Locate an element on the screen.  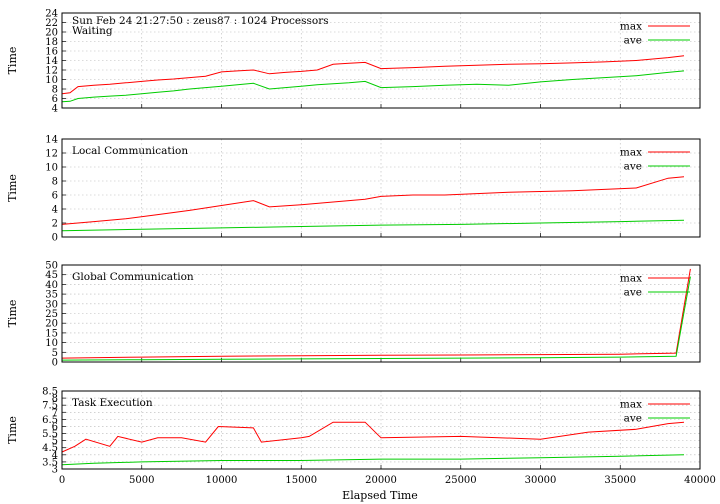
y-tick-label: 25 is located at coordinates (51, 314).